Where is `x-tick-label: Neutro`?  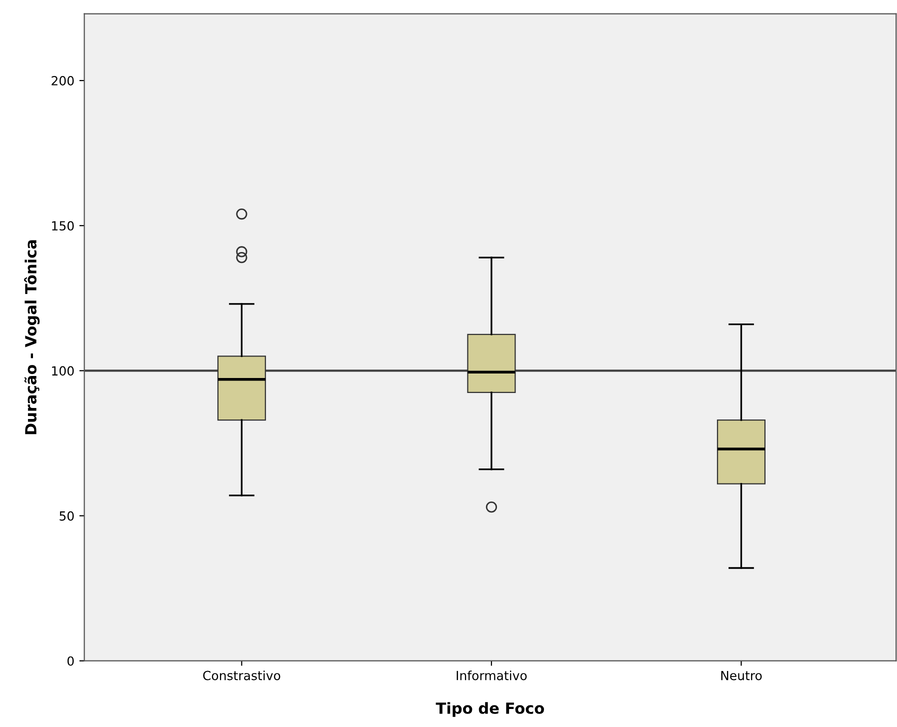 x-tick-label: Neutro is located at coordinates (741, 675).